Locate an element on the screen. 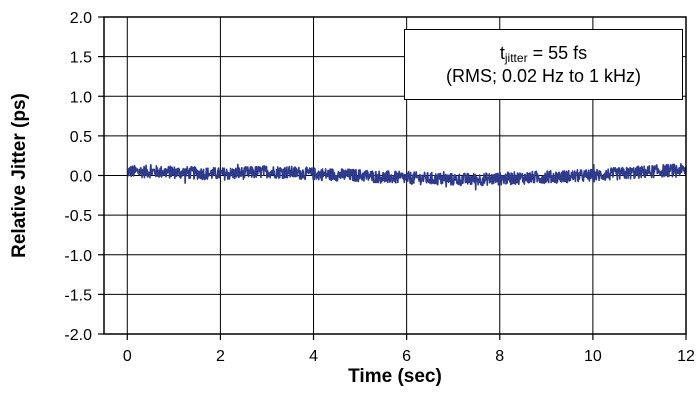 Image resolution: width=699 pixels, height=414 pixels. x-tick-label: 10 is located at coordinates (593, 356).